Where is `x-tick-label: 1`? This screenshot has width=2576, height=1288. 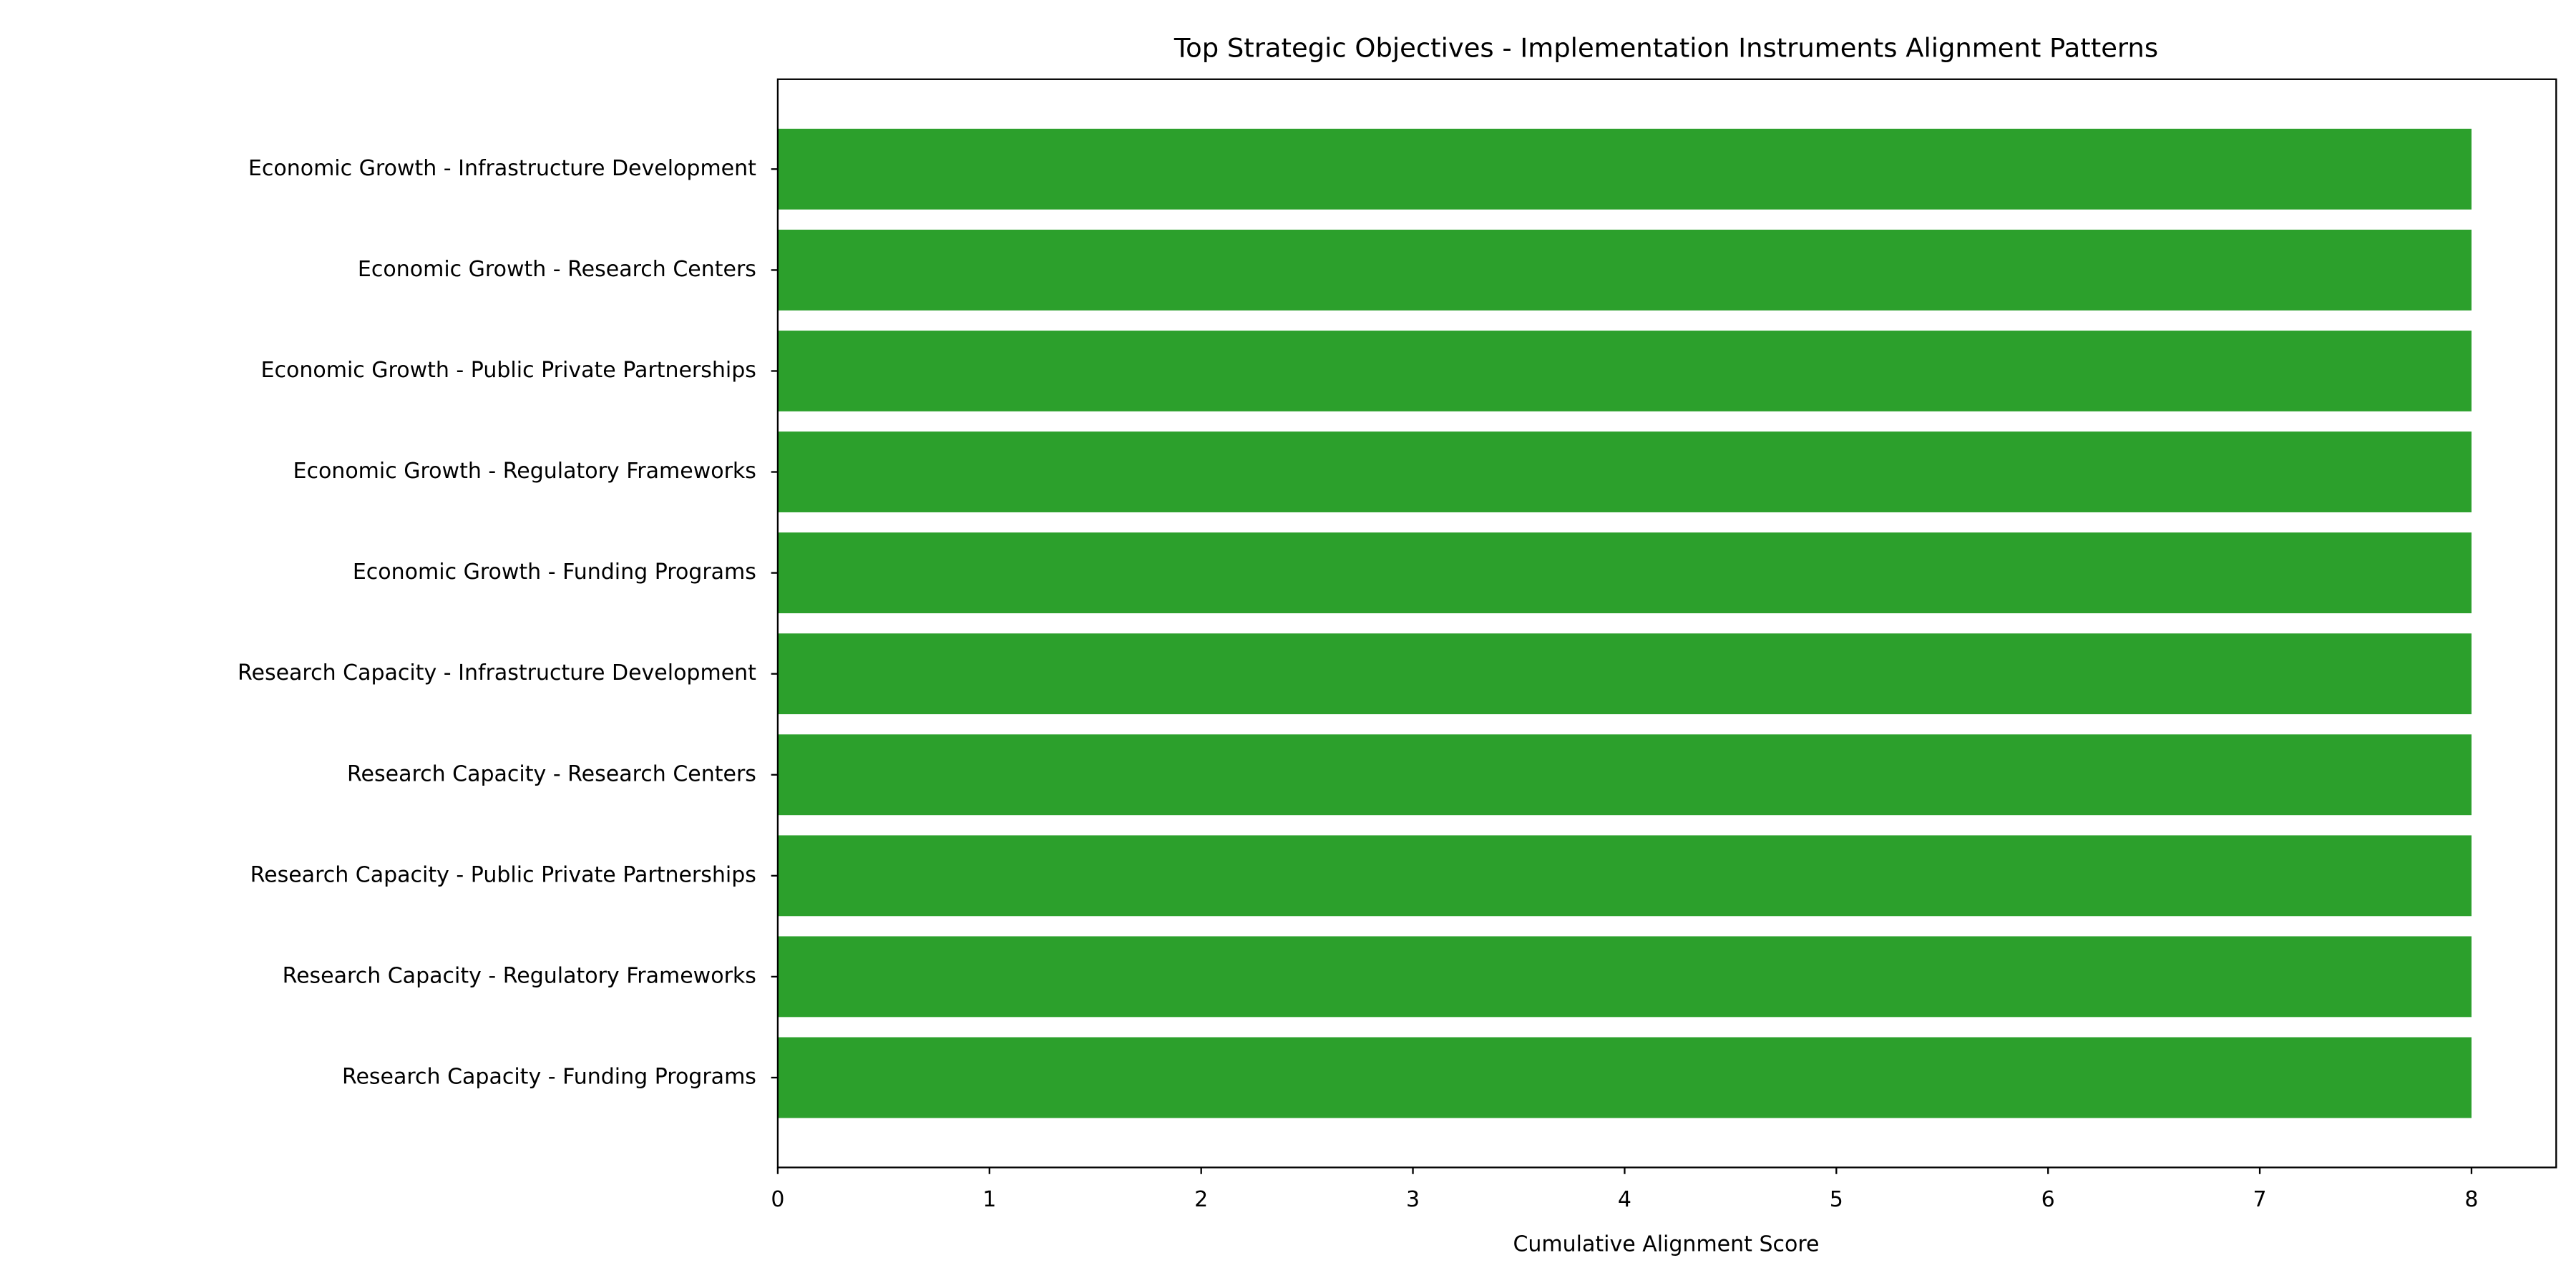 x-tick-label: 1 is located at coordinates (989, 1199).